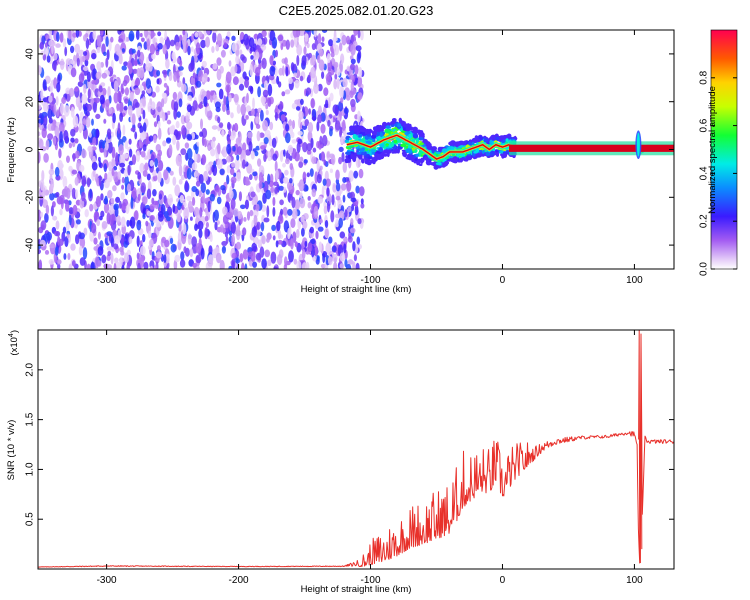 The height and width of the screenshot is (600, 750). Describe the element at coordinates (30, 197) in the screenshot. I see `spectrogram-y-tick-label: -20` at that location.